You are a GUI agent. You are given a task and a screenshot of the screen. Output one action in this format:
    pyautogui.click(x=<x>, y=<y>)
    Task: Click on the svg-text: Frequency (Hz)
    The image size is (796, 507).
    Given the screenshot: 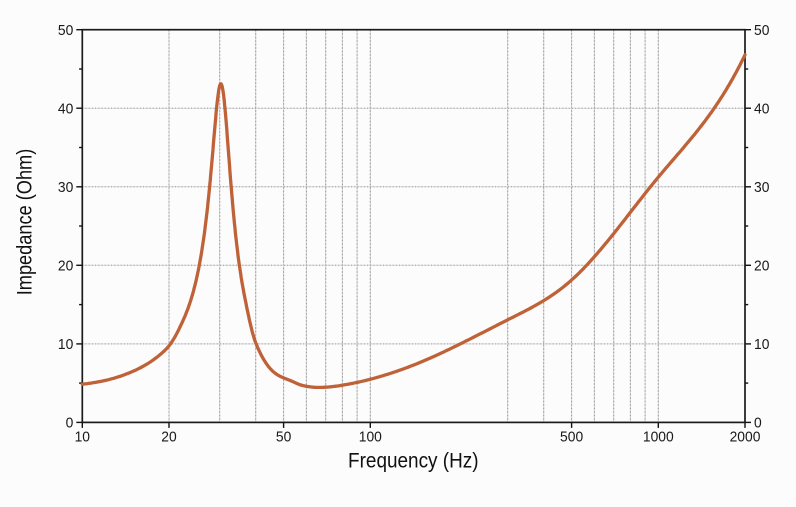 What is the action you would take?
    pyautogui.click(x=413, y=461)
    